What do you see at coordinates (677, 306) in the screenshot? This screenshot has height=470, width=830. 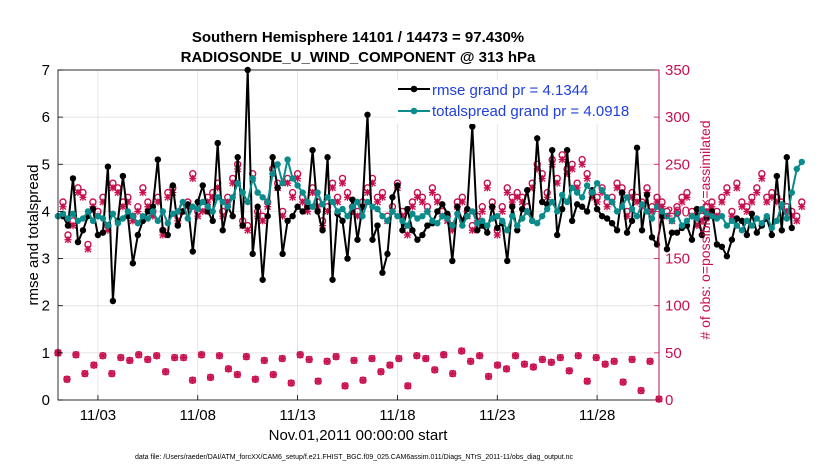 I see `right-tick-label: 100` at bounding box center [677, 306].